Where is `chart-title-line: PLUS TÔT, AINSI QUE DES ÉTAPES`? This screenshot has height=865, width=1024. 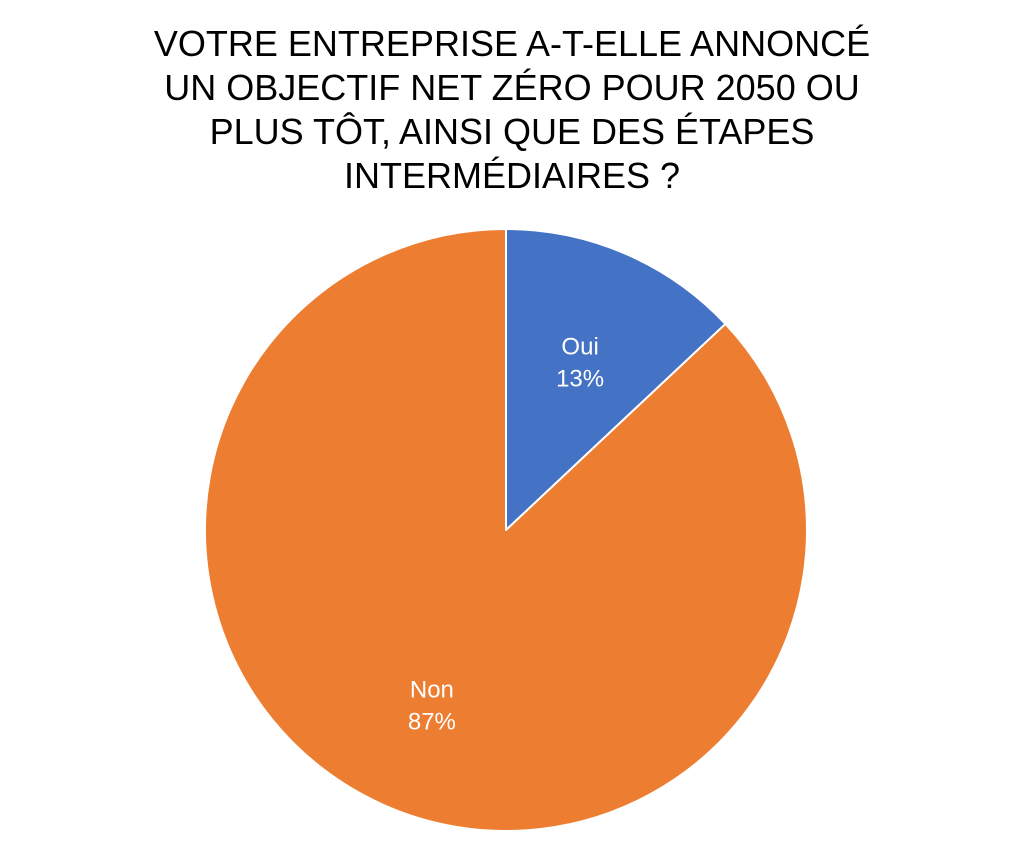
chart-title-line: PLUS TÔT, AINSI QUE DES ÉTAPES is located at coordinates (512, 131).